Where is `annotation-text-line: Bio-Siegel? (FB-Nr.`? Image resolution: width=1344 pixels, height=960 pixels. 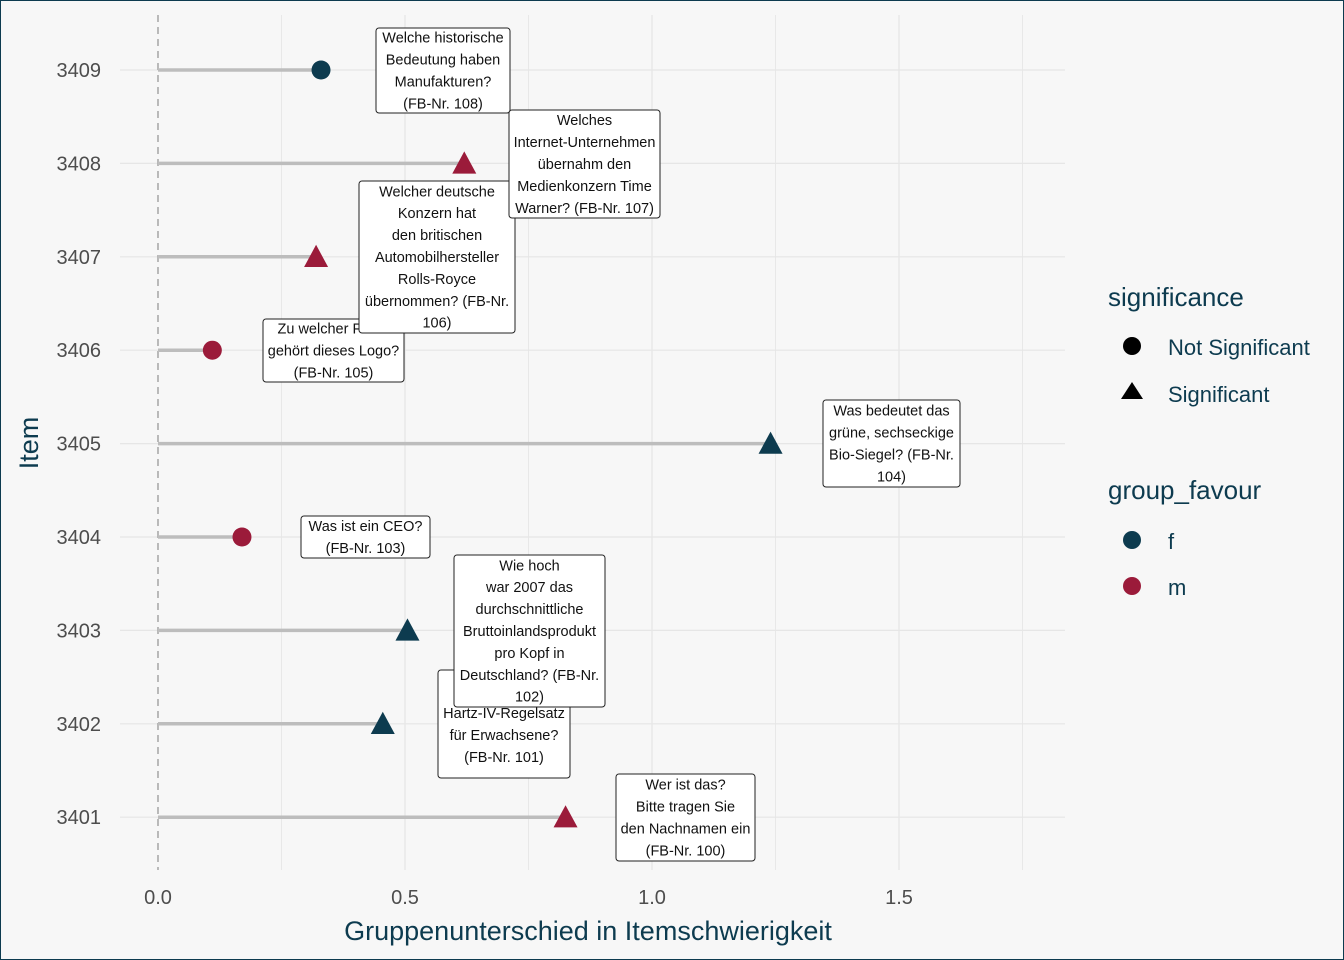 annotation-text-line: Bio-Siegel? (FB-Nr. is located at coordinates (891, 455).